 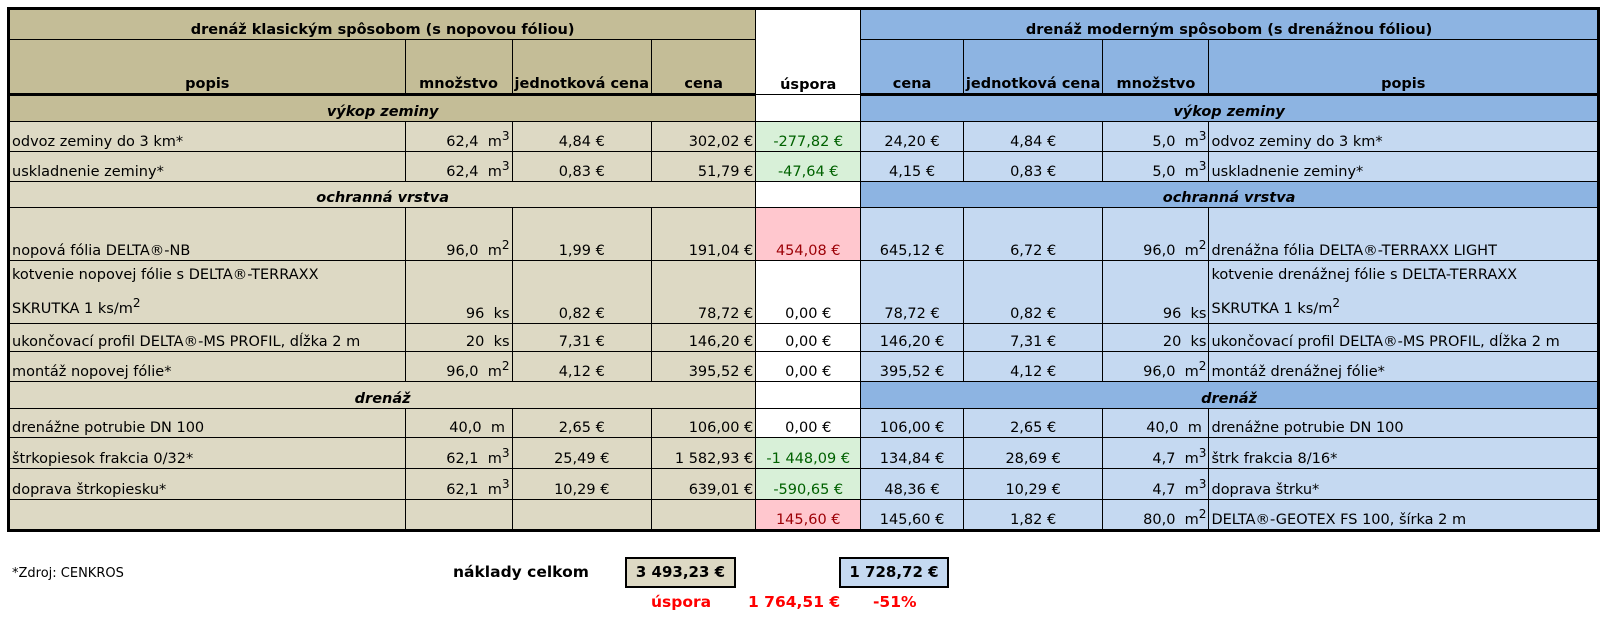 I want to click on row-desc-right: odvoz zeminy do 3 km*, so click(x=1404, y=136).